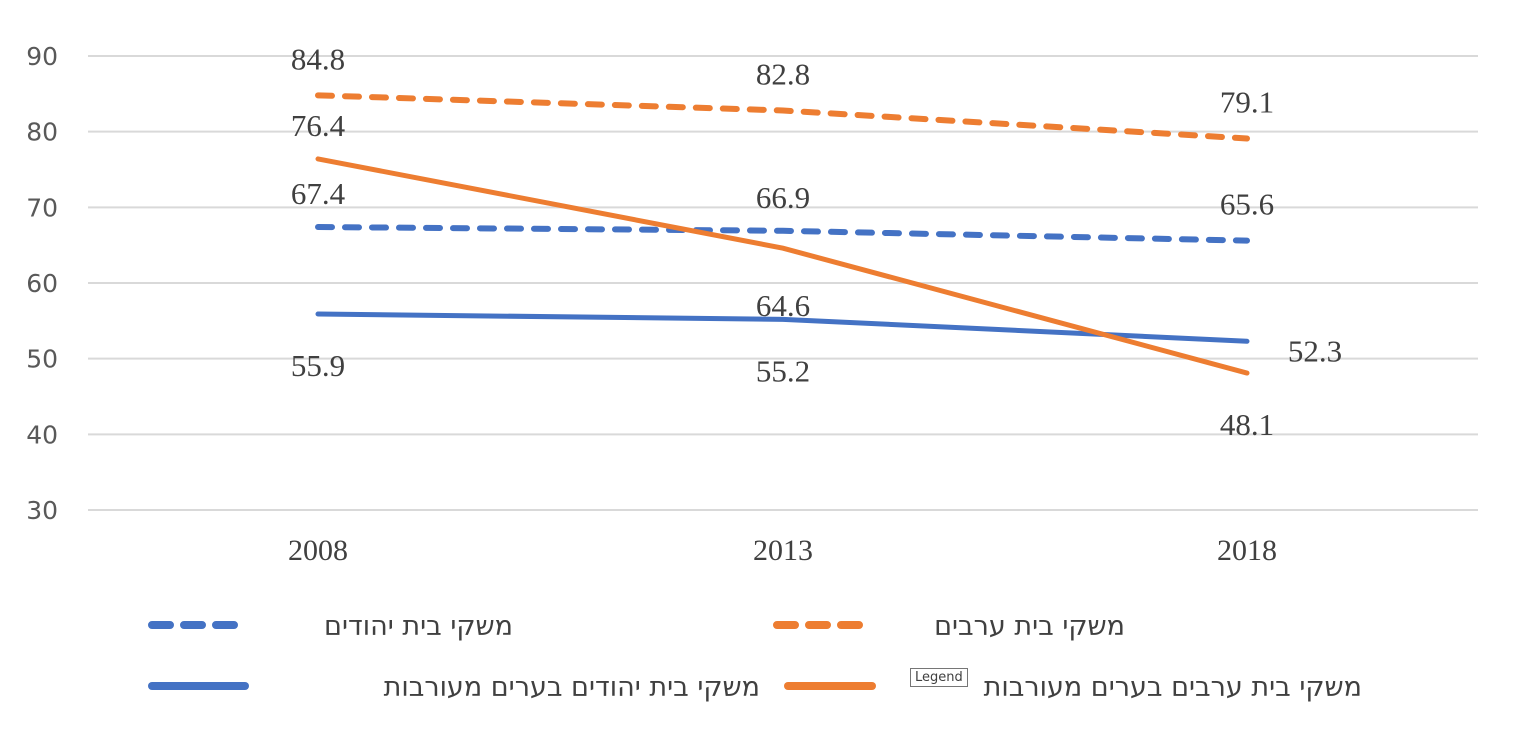 The height and width of the screenshot is (730, 1516). Describe the element at coordinates (1315, 350) in the screenshot. I see `data-label: 52.3` at that location.